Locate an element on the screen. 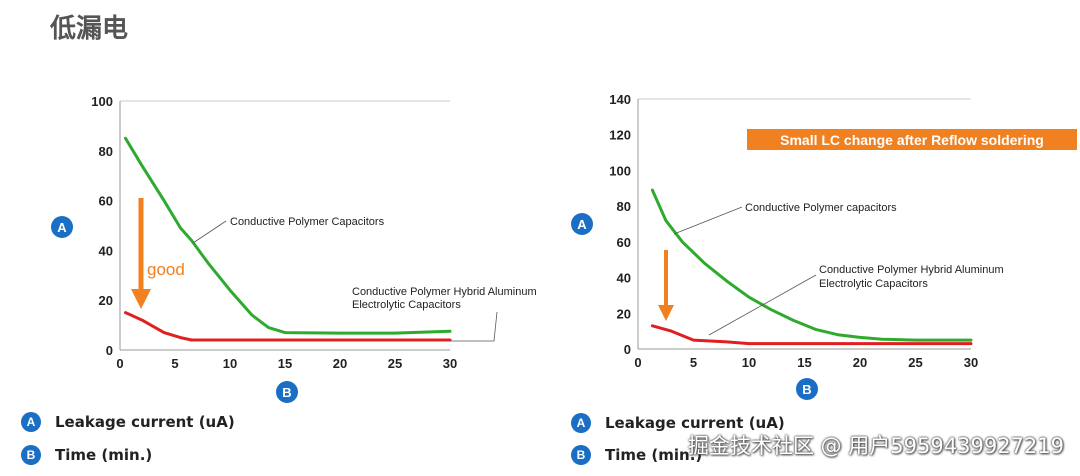  chart-2-x-tick-label: 30 is located at coordinates (971, 362).